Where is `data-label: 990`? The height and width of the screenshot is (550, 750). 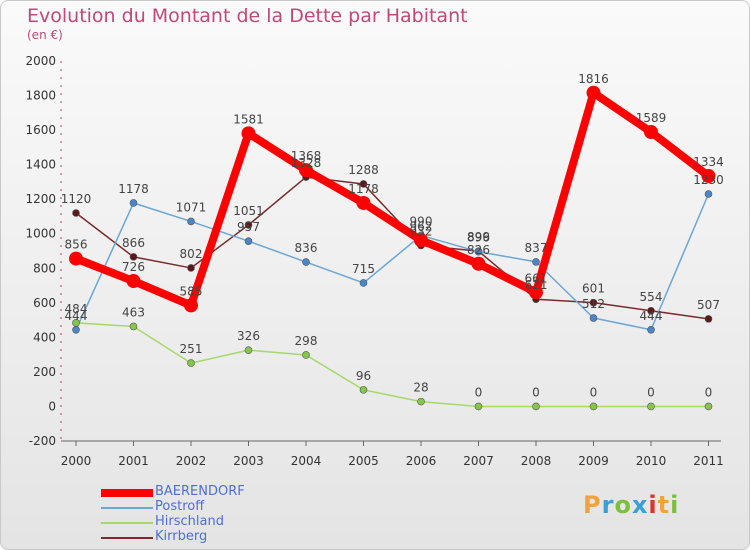
data-label: 990 is located at coordinates (421, 221).